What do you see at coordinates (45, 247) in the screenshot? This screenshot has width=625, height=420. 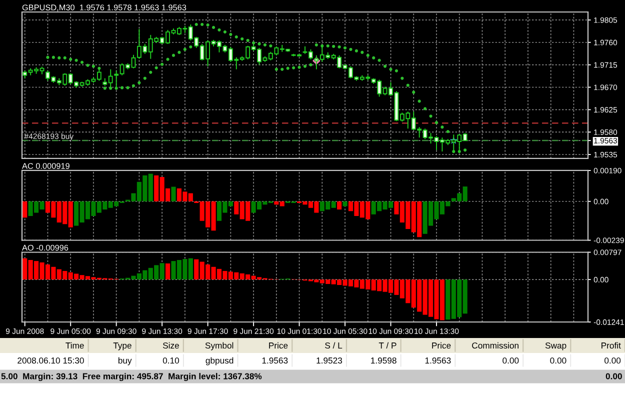 I see `chart-title: AO -0.00996` at bounding box center [45, 247].